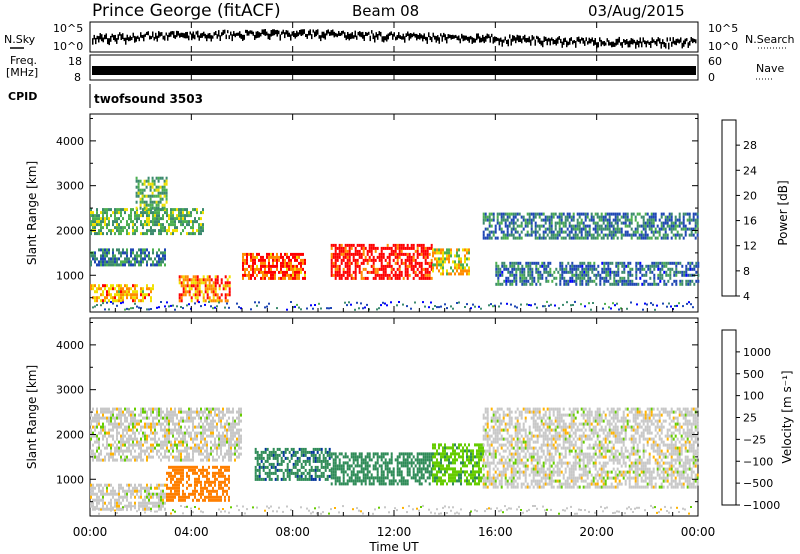 The width and height of the screenshot is (800, 554). I want to click on noise-tick-left-bottom: 10^0, so click(68, 46).